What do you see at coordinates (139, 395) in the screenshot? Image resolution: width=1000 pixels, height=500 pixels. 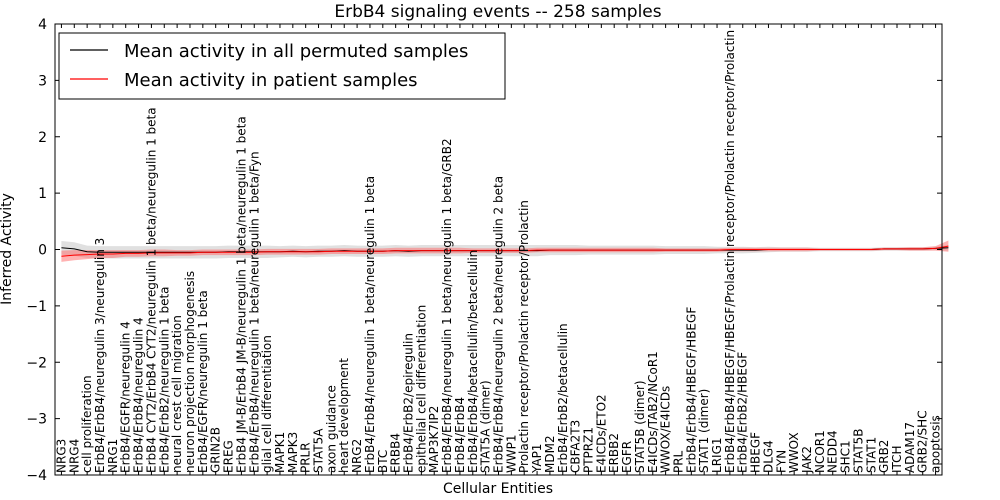 I see `x-category-label: ErbB4/ErbB4/neuregulin 4` at bounding box center [139, 395].